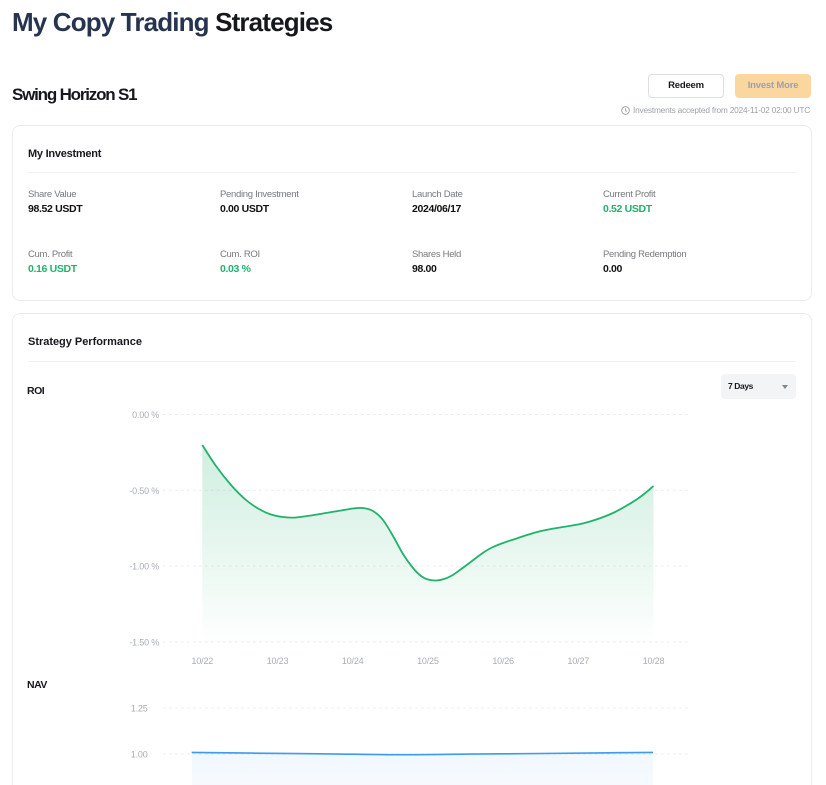 Image resolution: width=826 pixels, height=785 pixels. Describe the element at coordinates (145, 415) in the screenshot. I see `svg-text: 0.00 %` at that location.